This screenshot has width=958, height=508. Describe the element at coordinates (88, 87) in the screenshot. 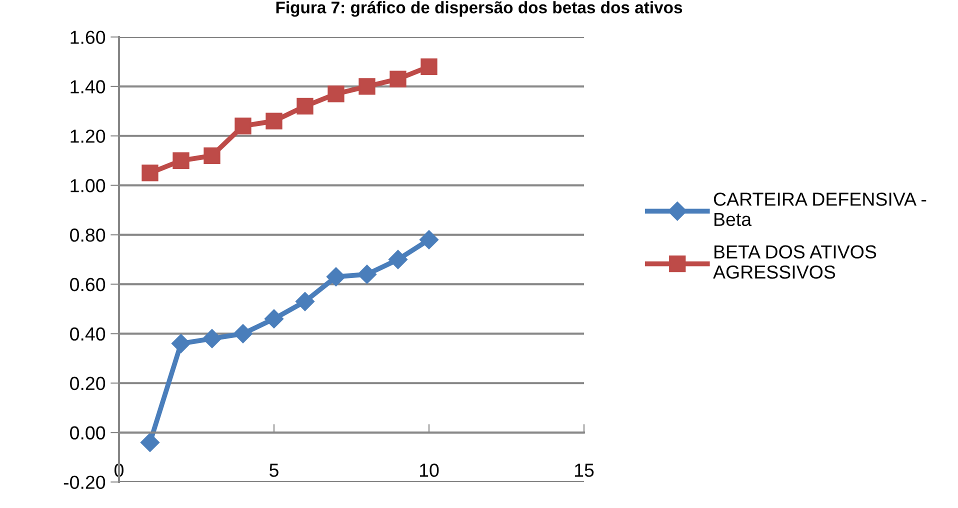

I see `y-tick-label: 1.40` at that location.